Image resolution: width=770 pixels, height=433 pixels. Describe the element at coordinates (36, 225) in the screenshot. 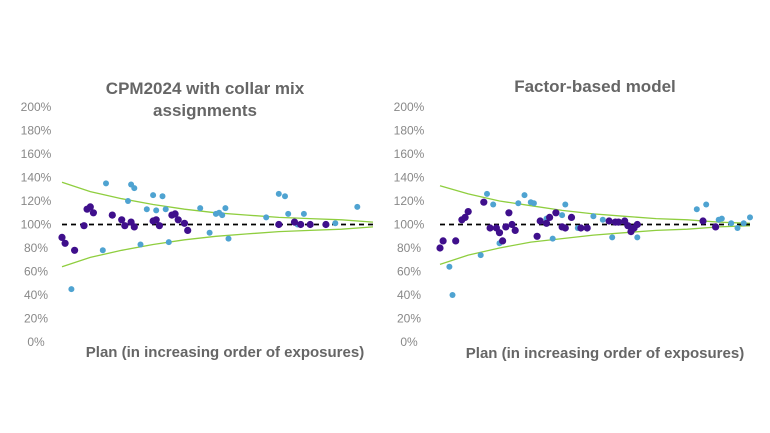

I see `y-tick-label: 100%` at that location.